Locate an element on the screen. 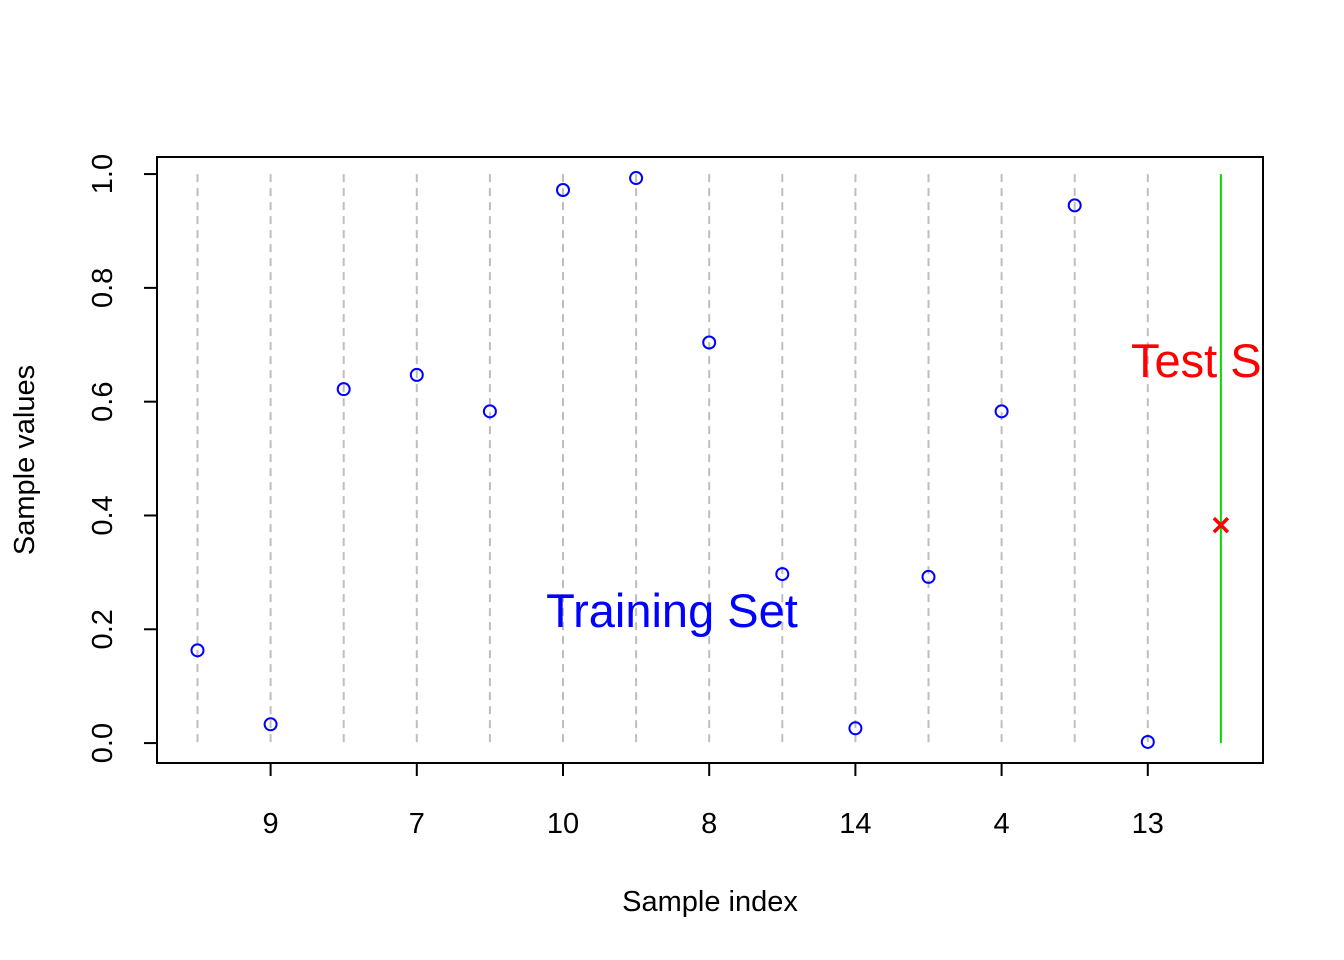 Image resolution: width=1344 pixels, height=960 pixels. y-axis-title: Sample values is located at coordinates (25, 460).